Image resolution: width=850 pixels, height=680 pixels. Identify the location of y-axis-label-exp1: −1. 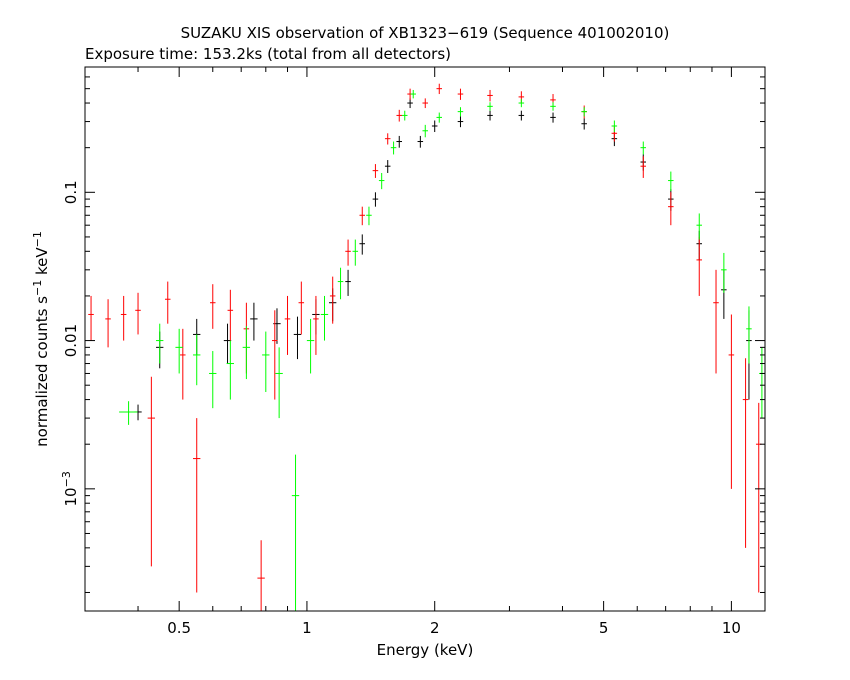
(37, 288).